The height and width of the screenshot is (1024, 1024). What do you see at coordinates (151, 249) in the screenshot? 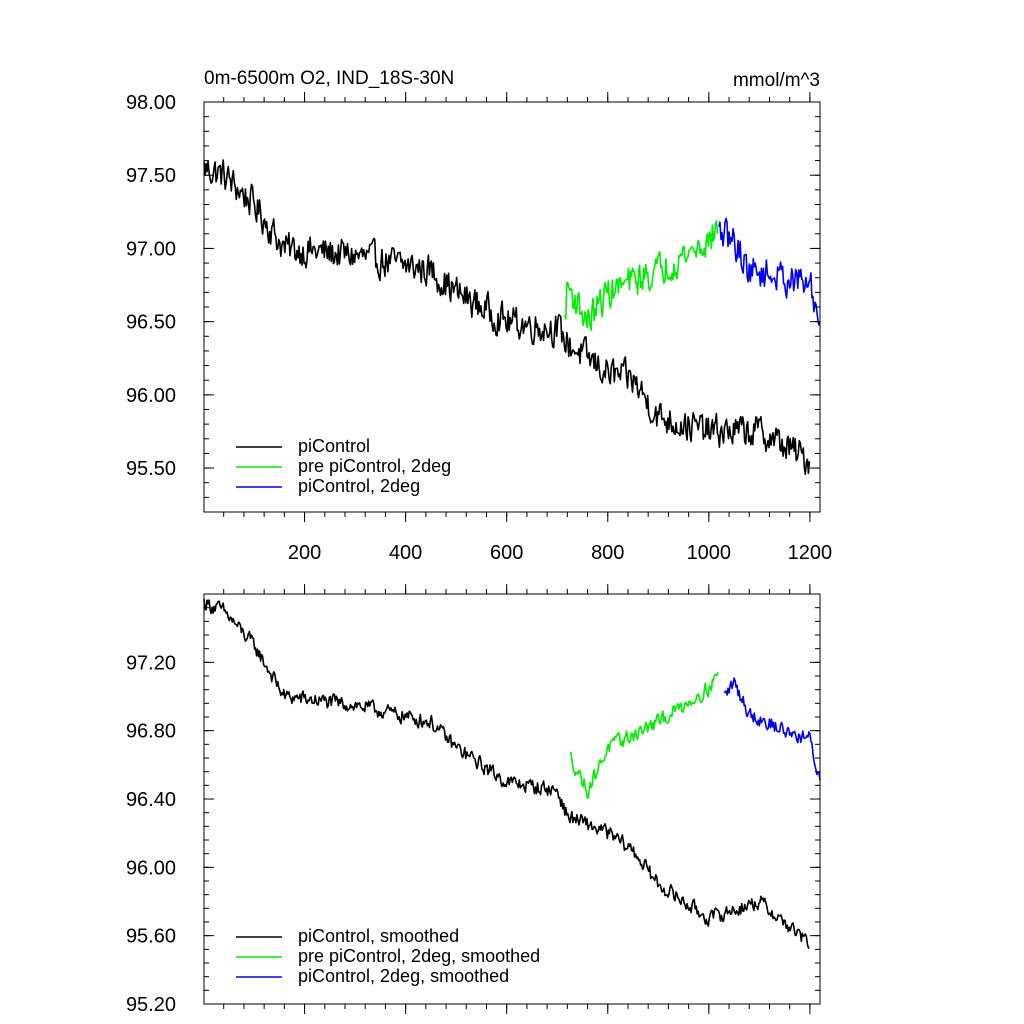
I see `y-tick-label: 97.00` at bounding box center [151, 249].